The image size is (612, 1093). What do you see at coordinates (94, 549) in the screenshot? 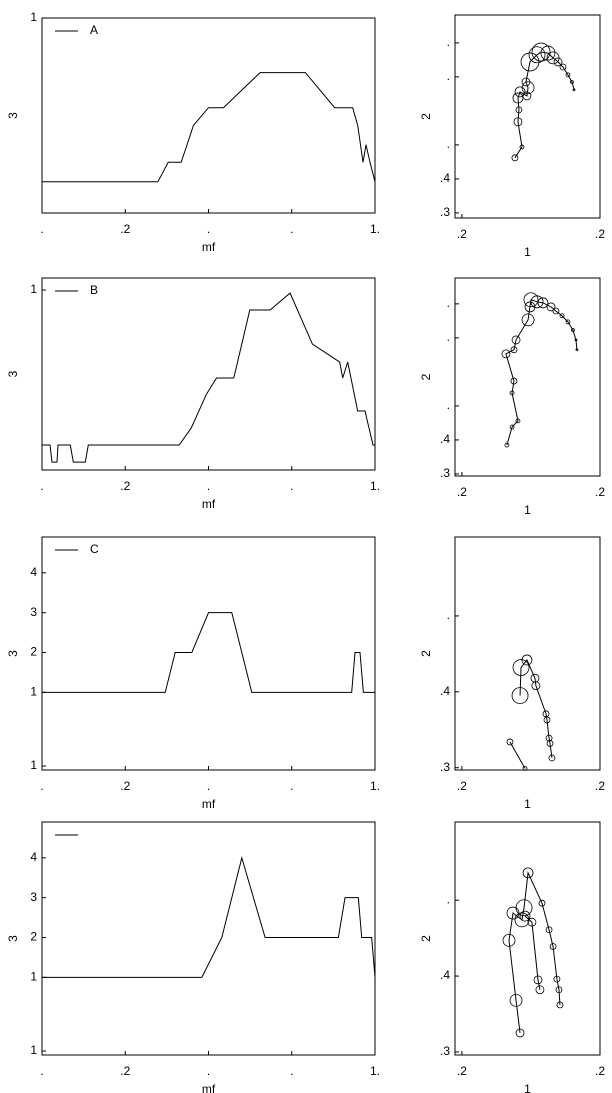
I see `legend-label: C` at bounding box center [94, 549].